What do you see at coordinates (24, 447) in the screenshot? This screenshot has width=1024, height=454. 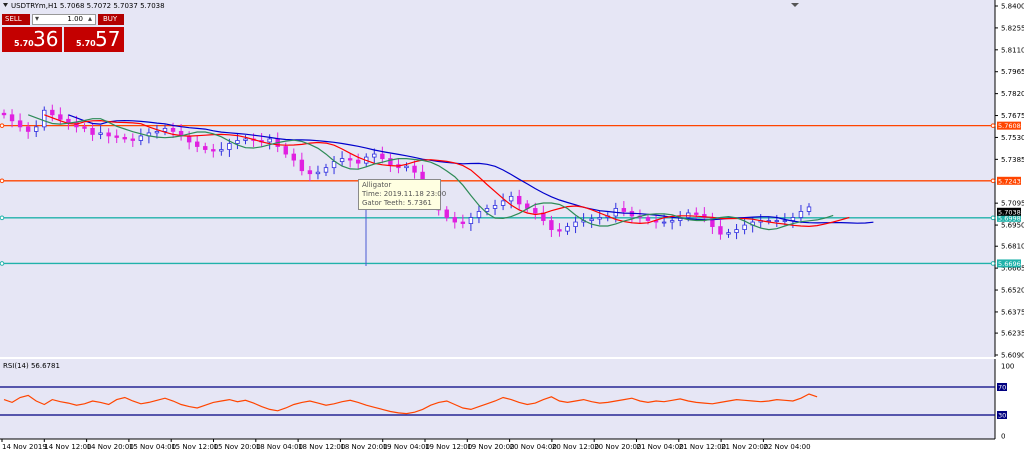 I see `time-tick-label: 14 Nov 2019` at bounding box center [24, 447].